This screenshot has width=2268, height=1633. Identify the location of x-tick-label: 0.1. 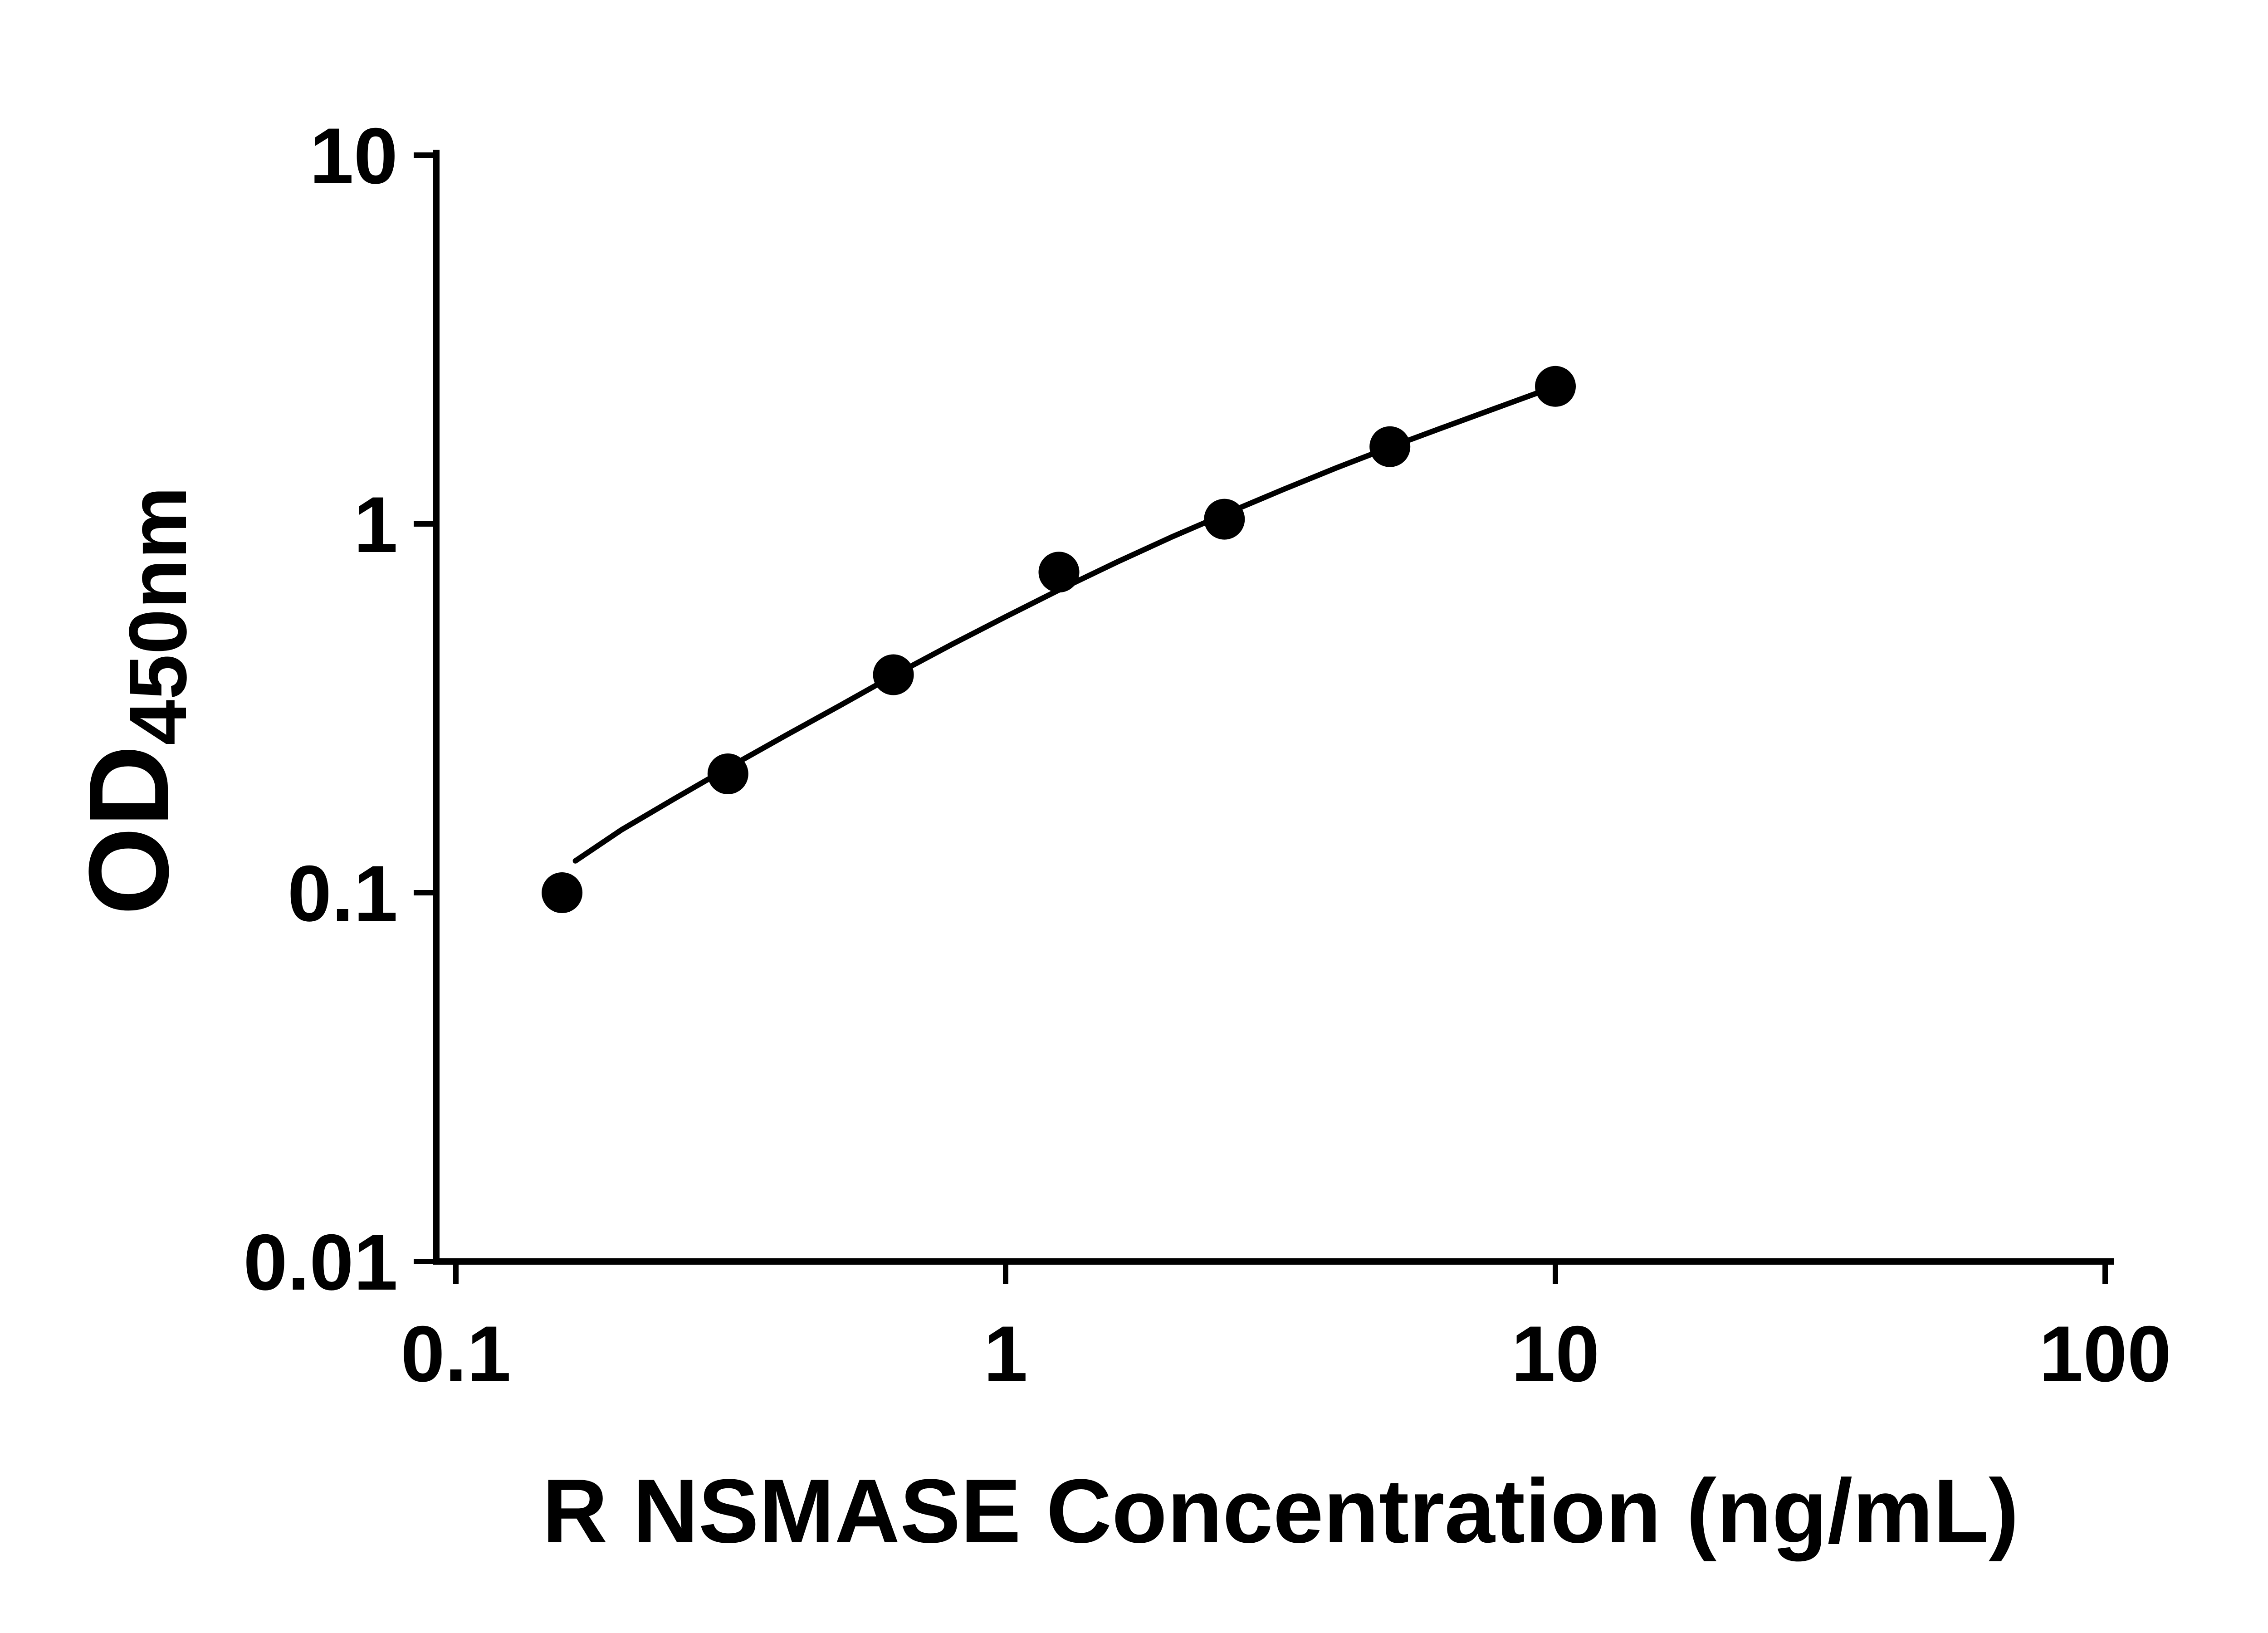
(456, 1354).